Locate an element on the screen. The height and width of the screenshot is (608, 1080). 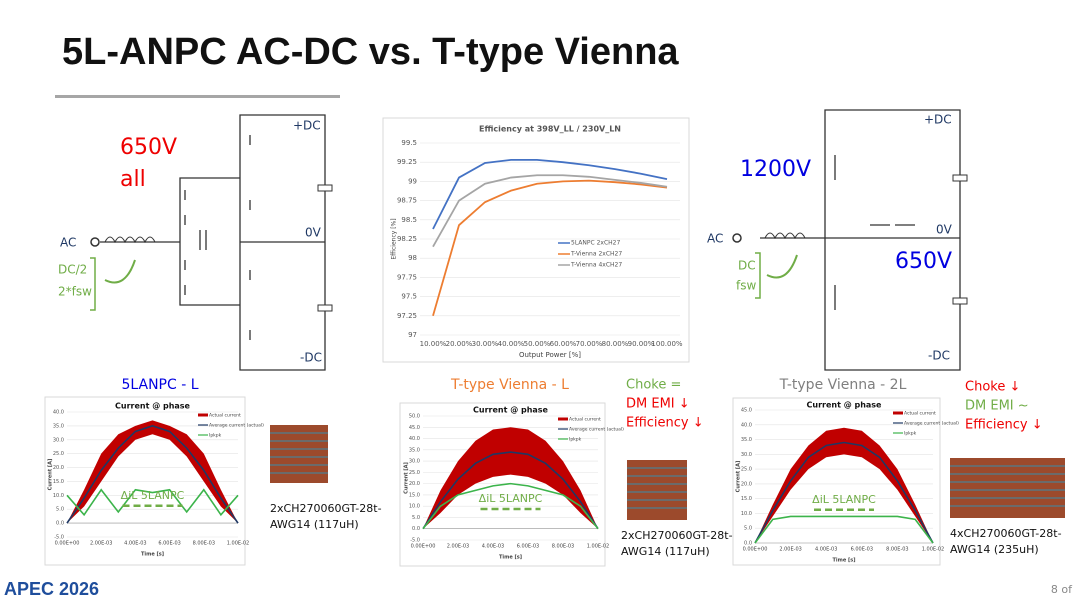
y-tick-label: 98.25 is located at coordinates (407, 239).